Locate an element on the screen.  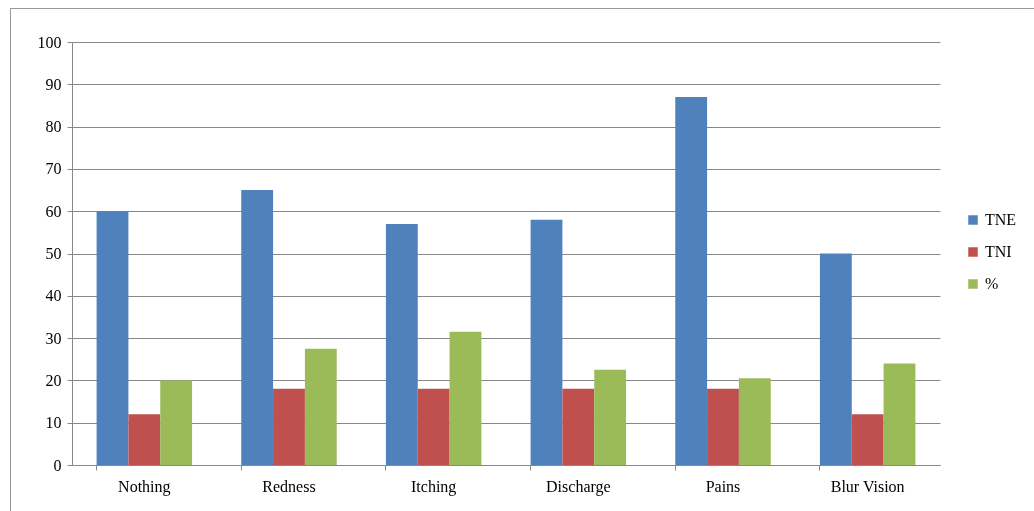
legend-label: TNI is located at coordinates (998, 251).